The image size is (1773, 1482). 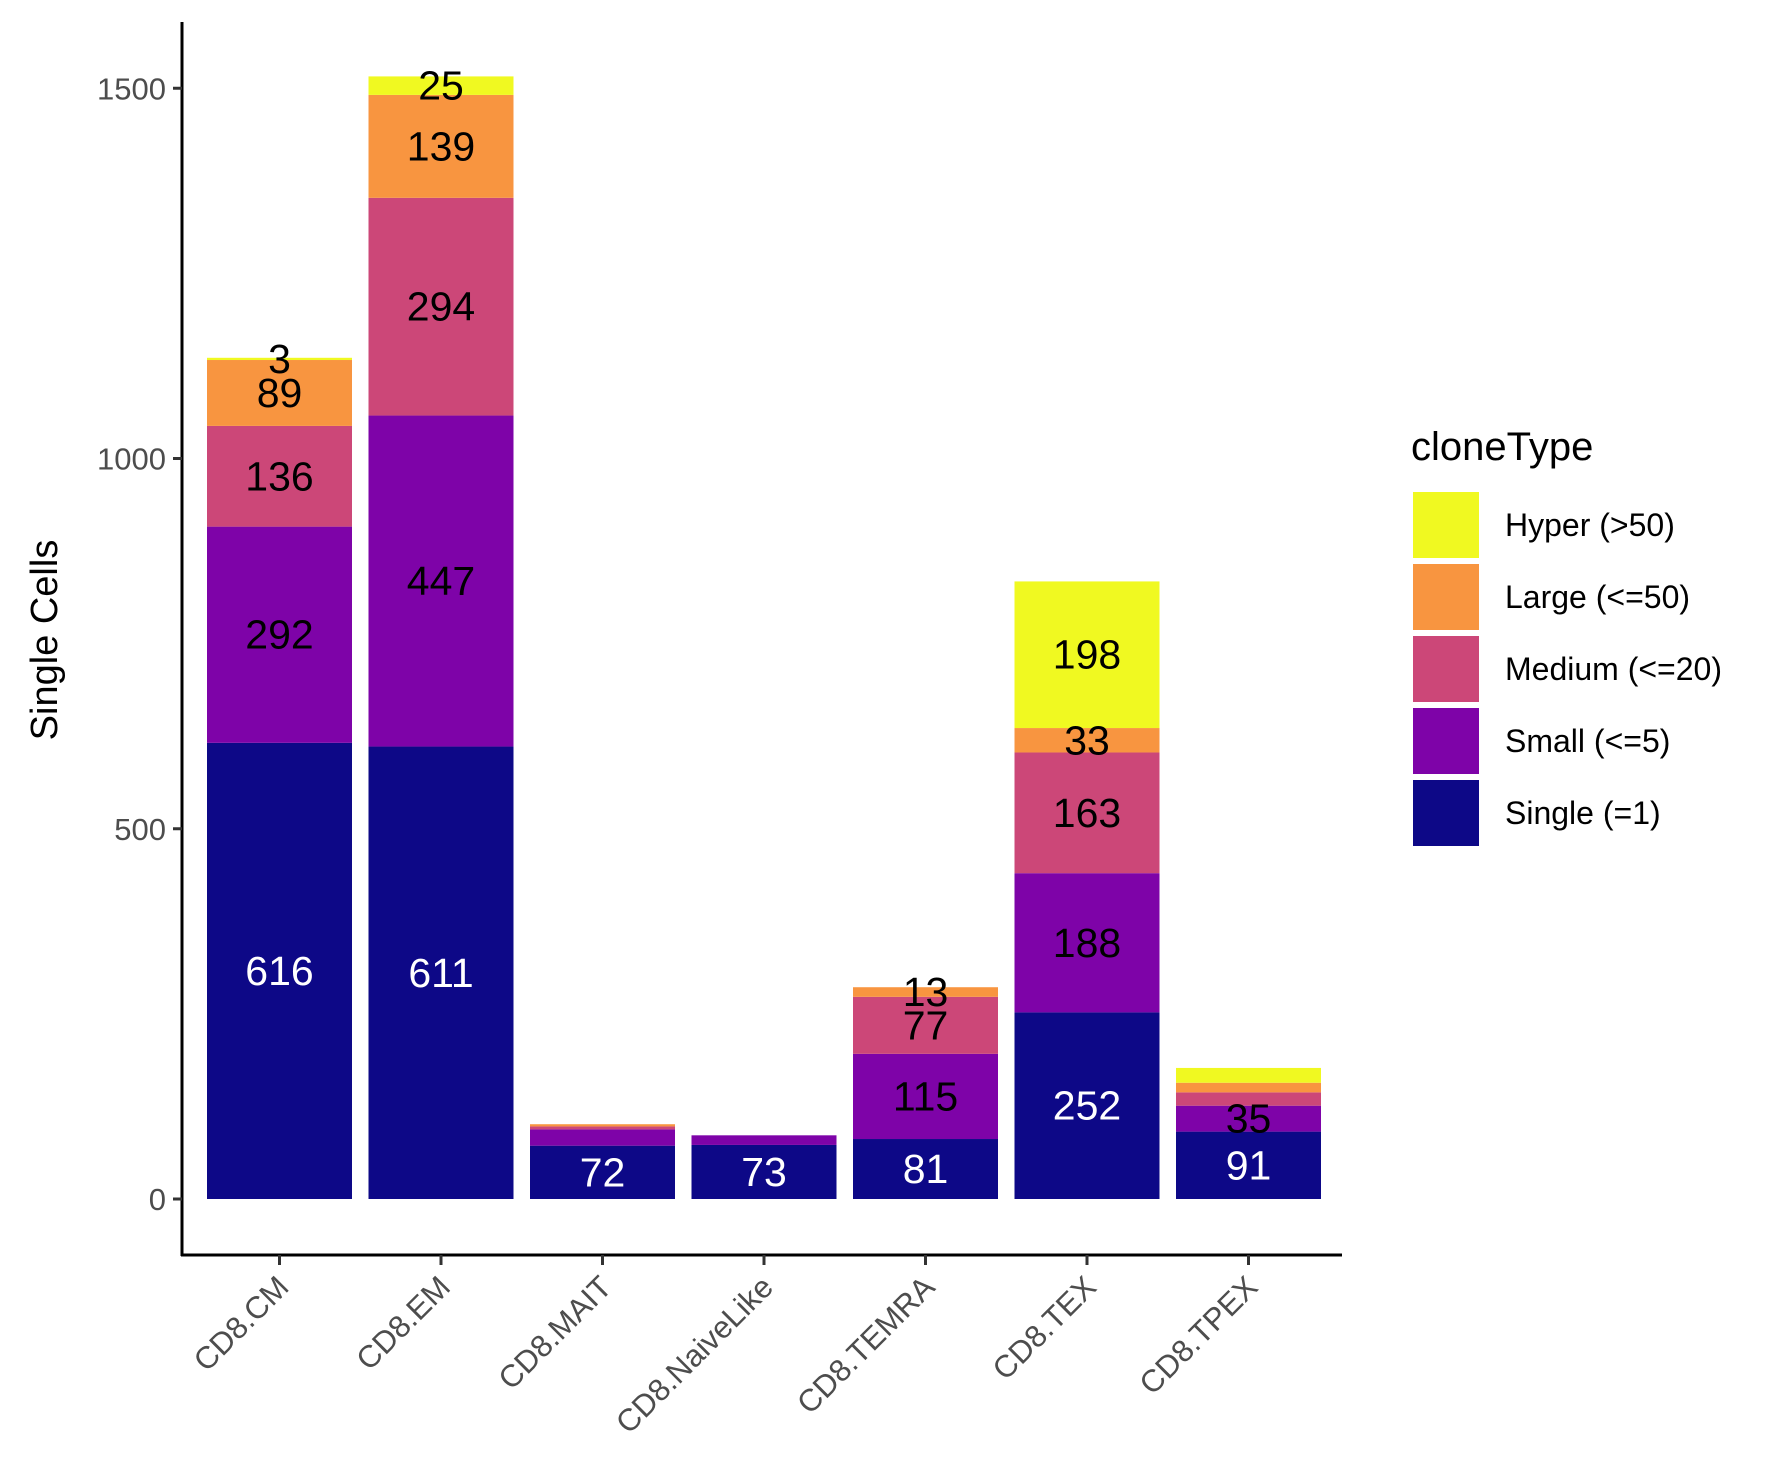 I want to click on data-label: 163, so click(x=1087, y=813).